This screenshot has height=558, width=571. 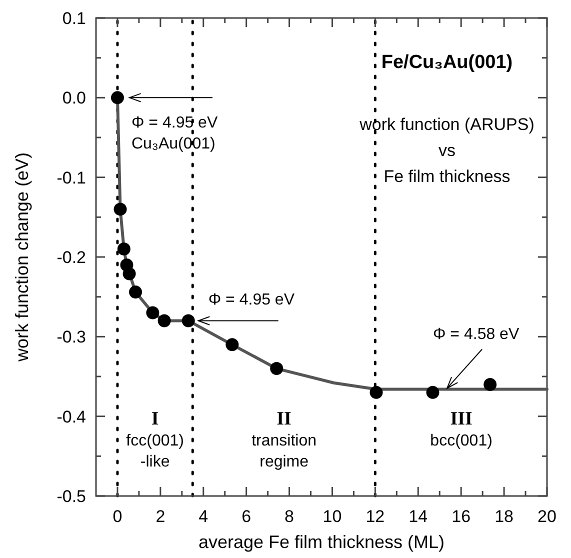 I want to click on annotation: II transition regime, so click(x=284, y=439).